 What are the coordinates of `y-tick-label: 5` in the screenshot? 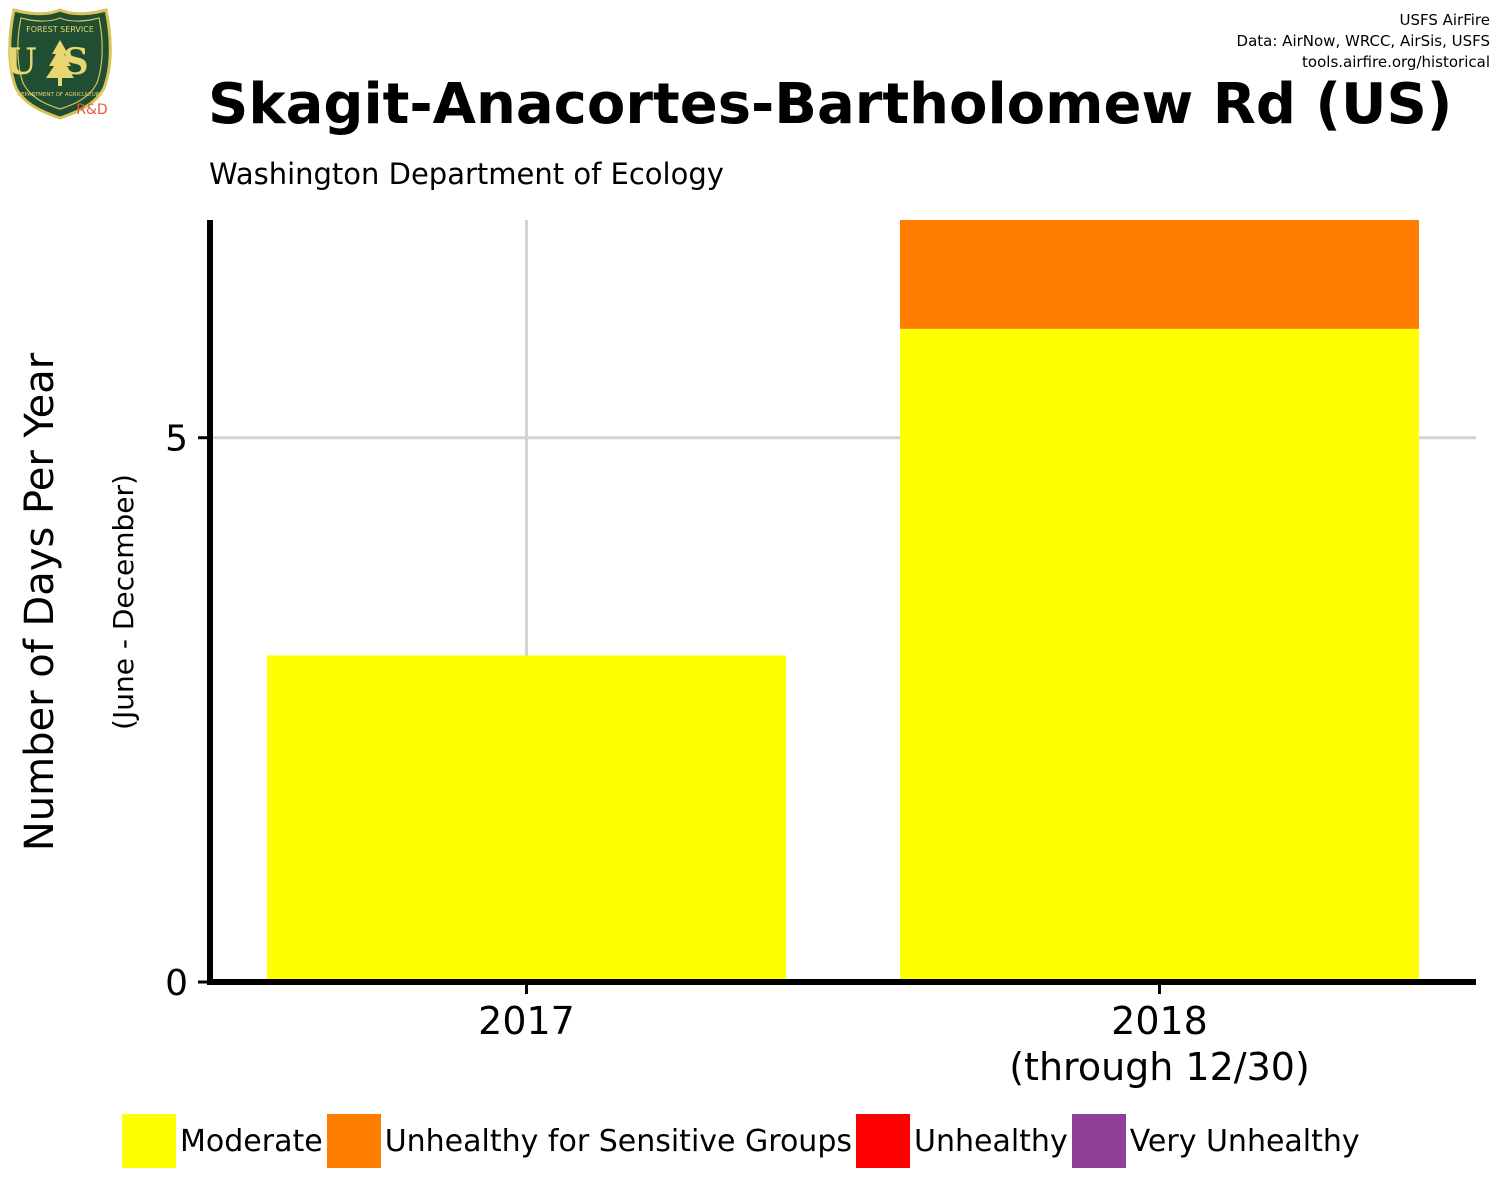 It's located at (176, 439).